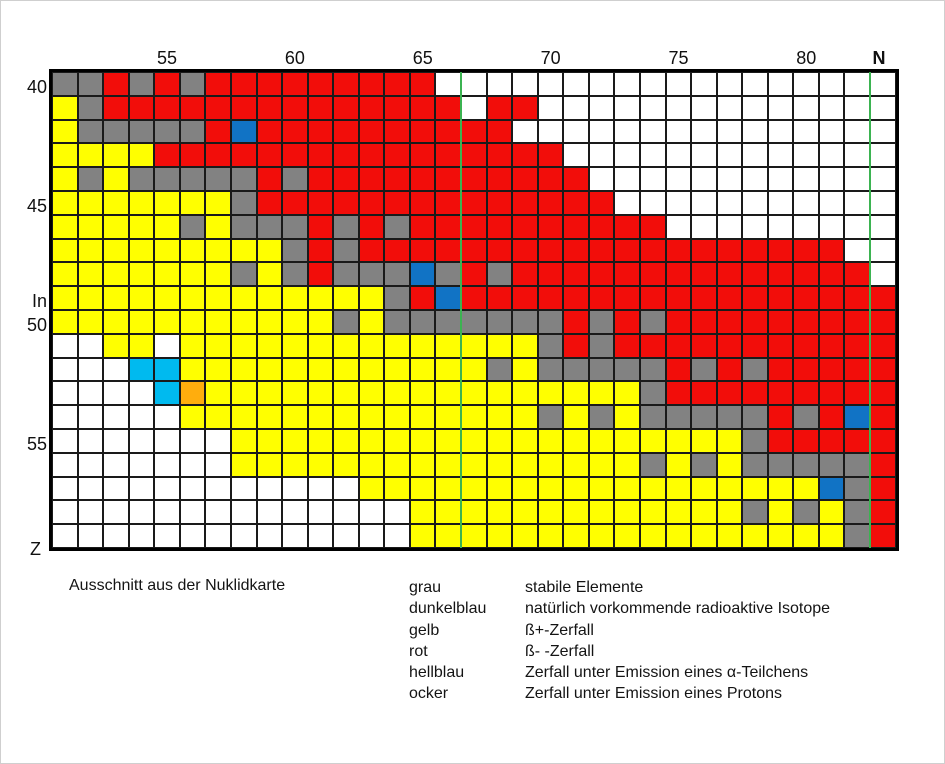  What do you see at coordinates (424, 630) in the screenshot?
I see `legend-color-name: gelb` at bounding box center [424, 630].